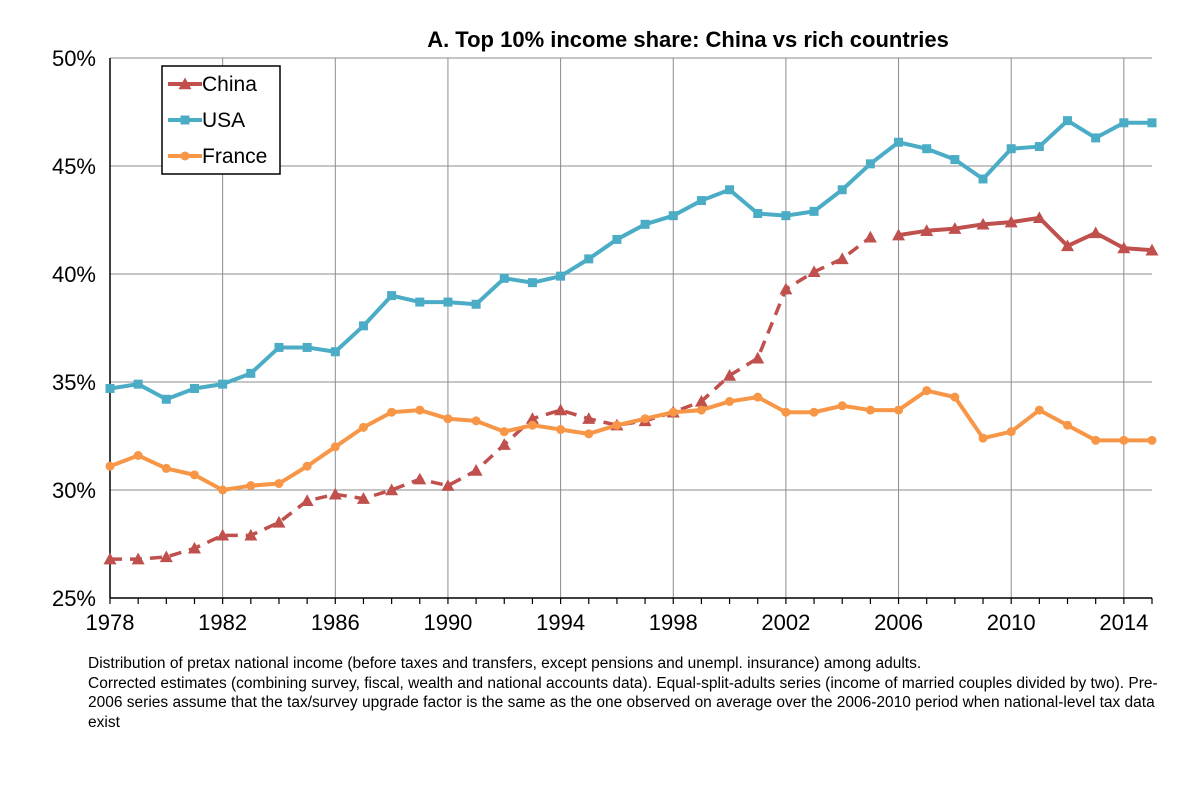 The height and width of the screenshot is (785, 1200). What do you see at coordinates (110, 622) in the screenshot?
I see `x-tick-label: 1978` at bounding box center [110, 622].